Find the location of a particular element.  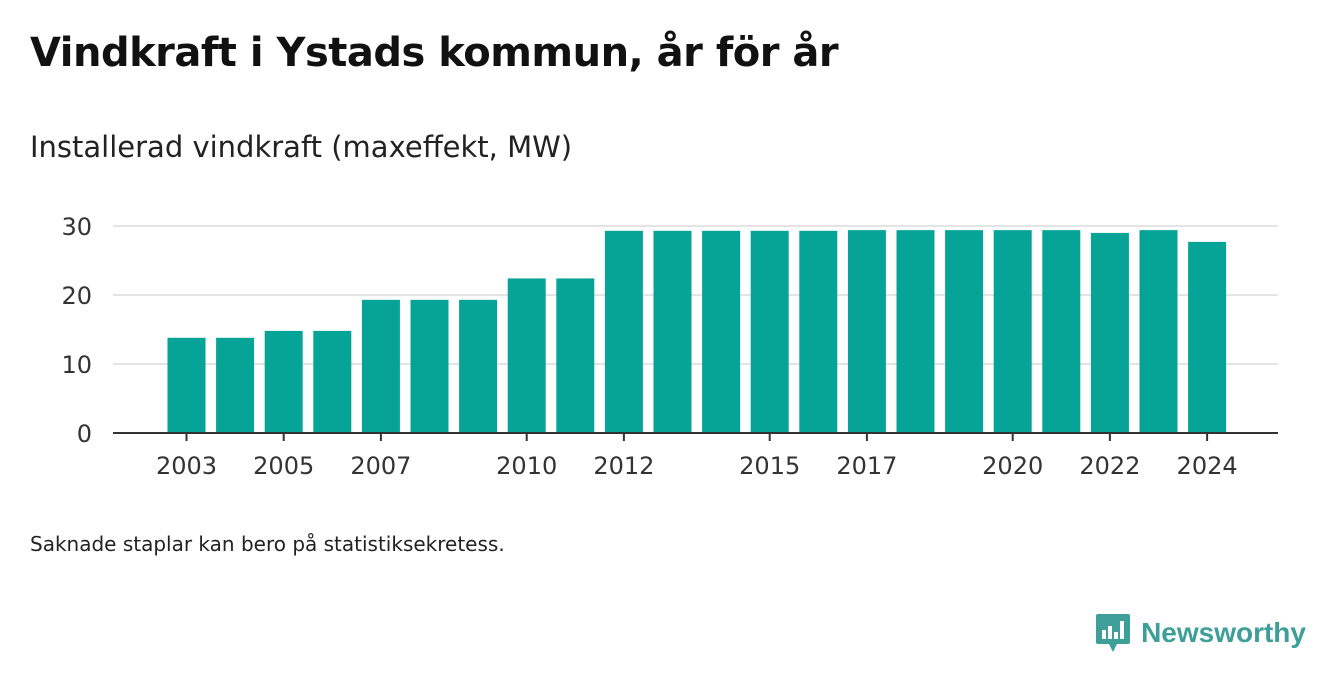

chart-title: Vindkraft i Ystads kommun, år för år is located at coordinates (434, 53).